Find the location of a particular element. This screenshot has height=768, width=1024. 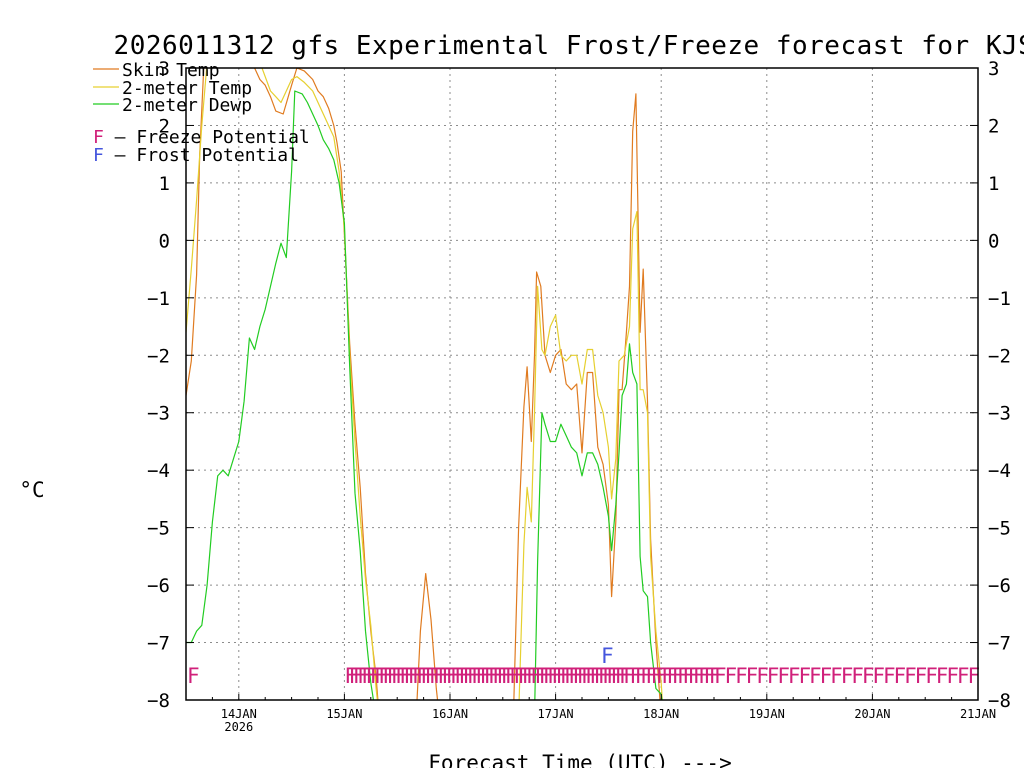

y-tick-label: −8 is located at coordinates (158, 701).